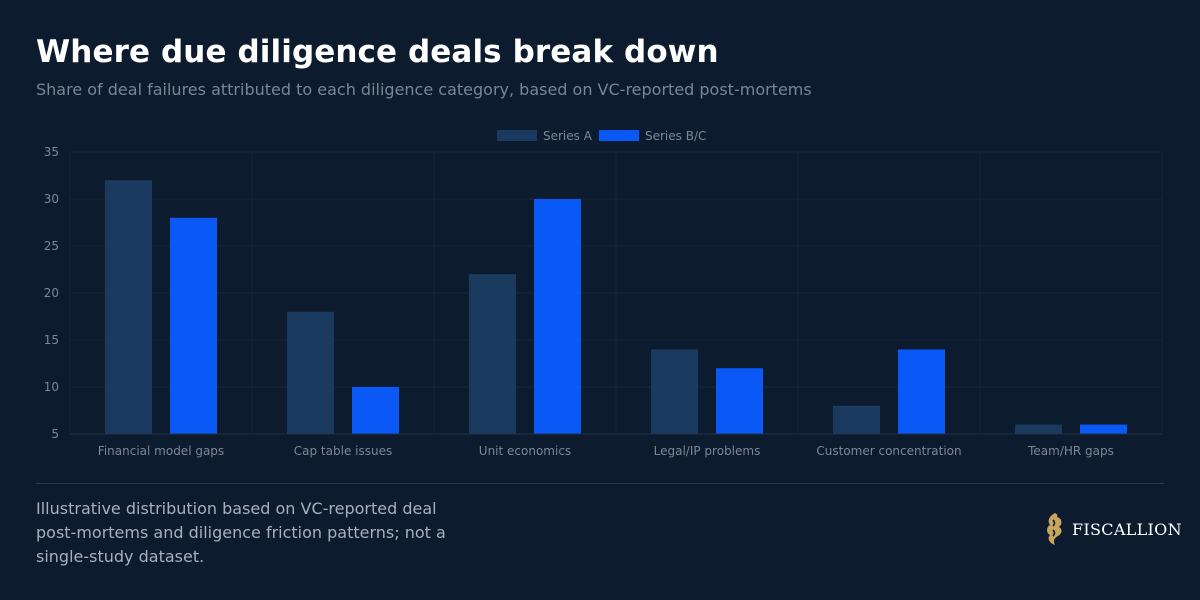 Image resolution: width=1200 pixels, height=600 pixels. What do you see at coordinates (51, 340) in the screenshot?
I see `y-tick-label: 15` at bounding box center [51, 340].